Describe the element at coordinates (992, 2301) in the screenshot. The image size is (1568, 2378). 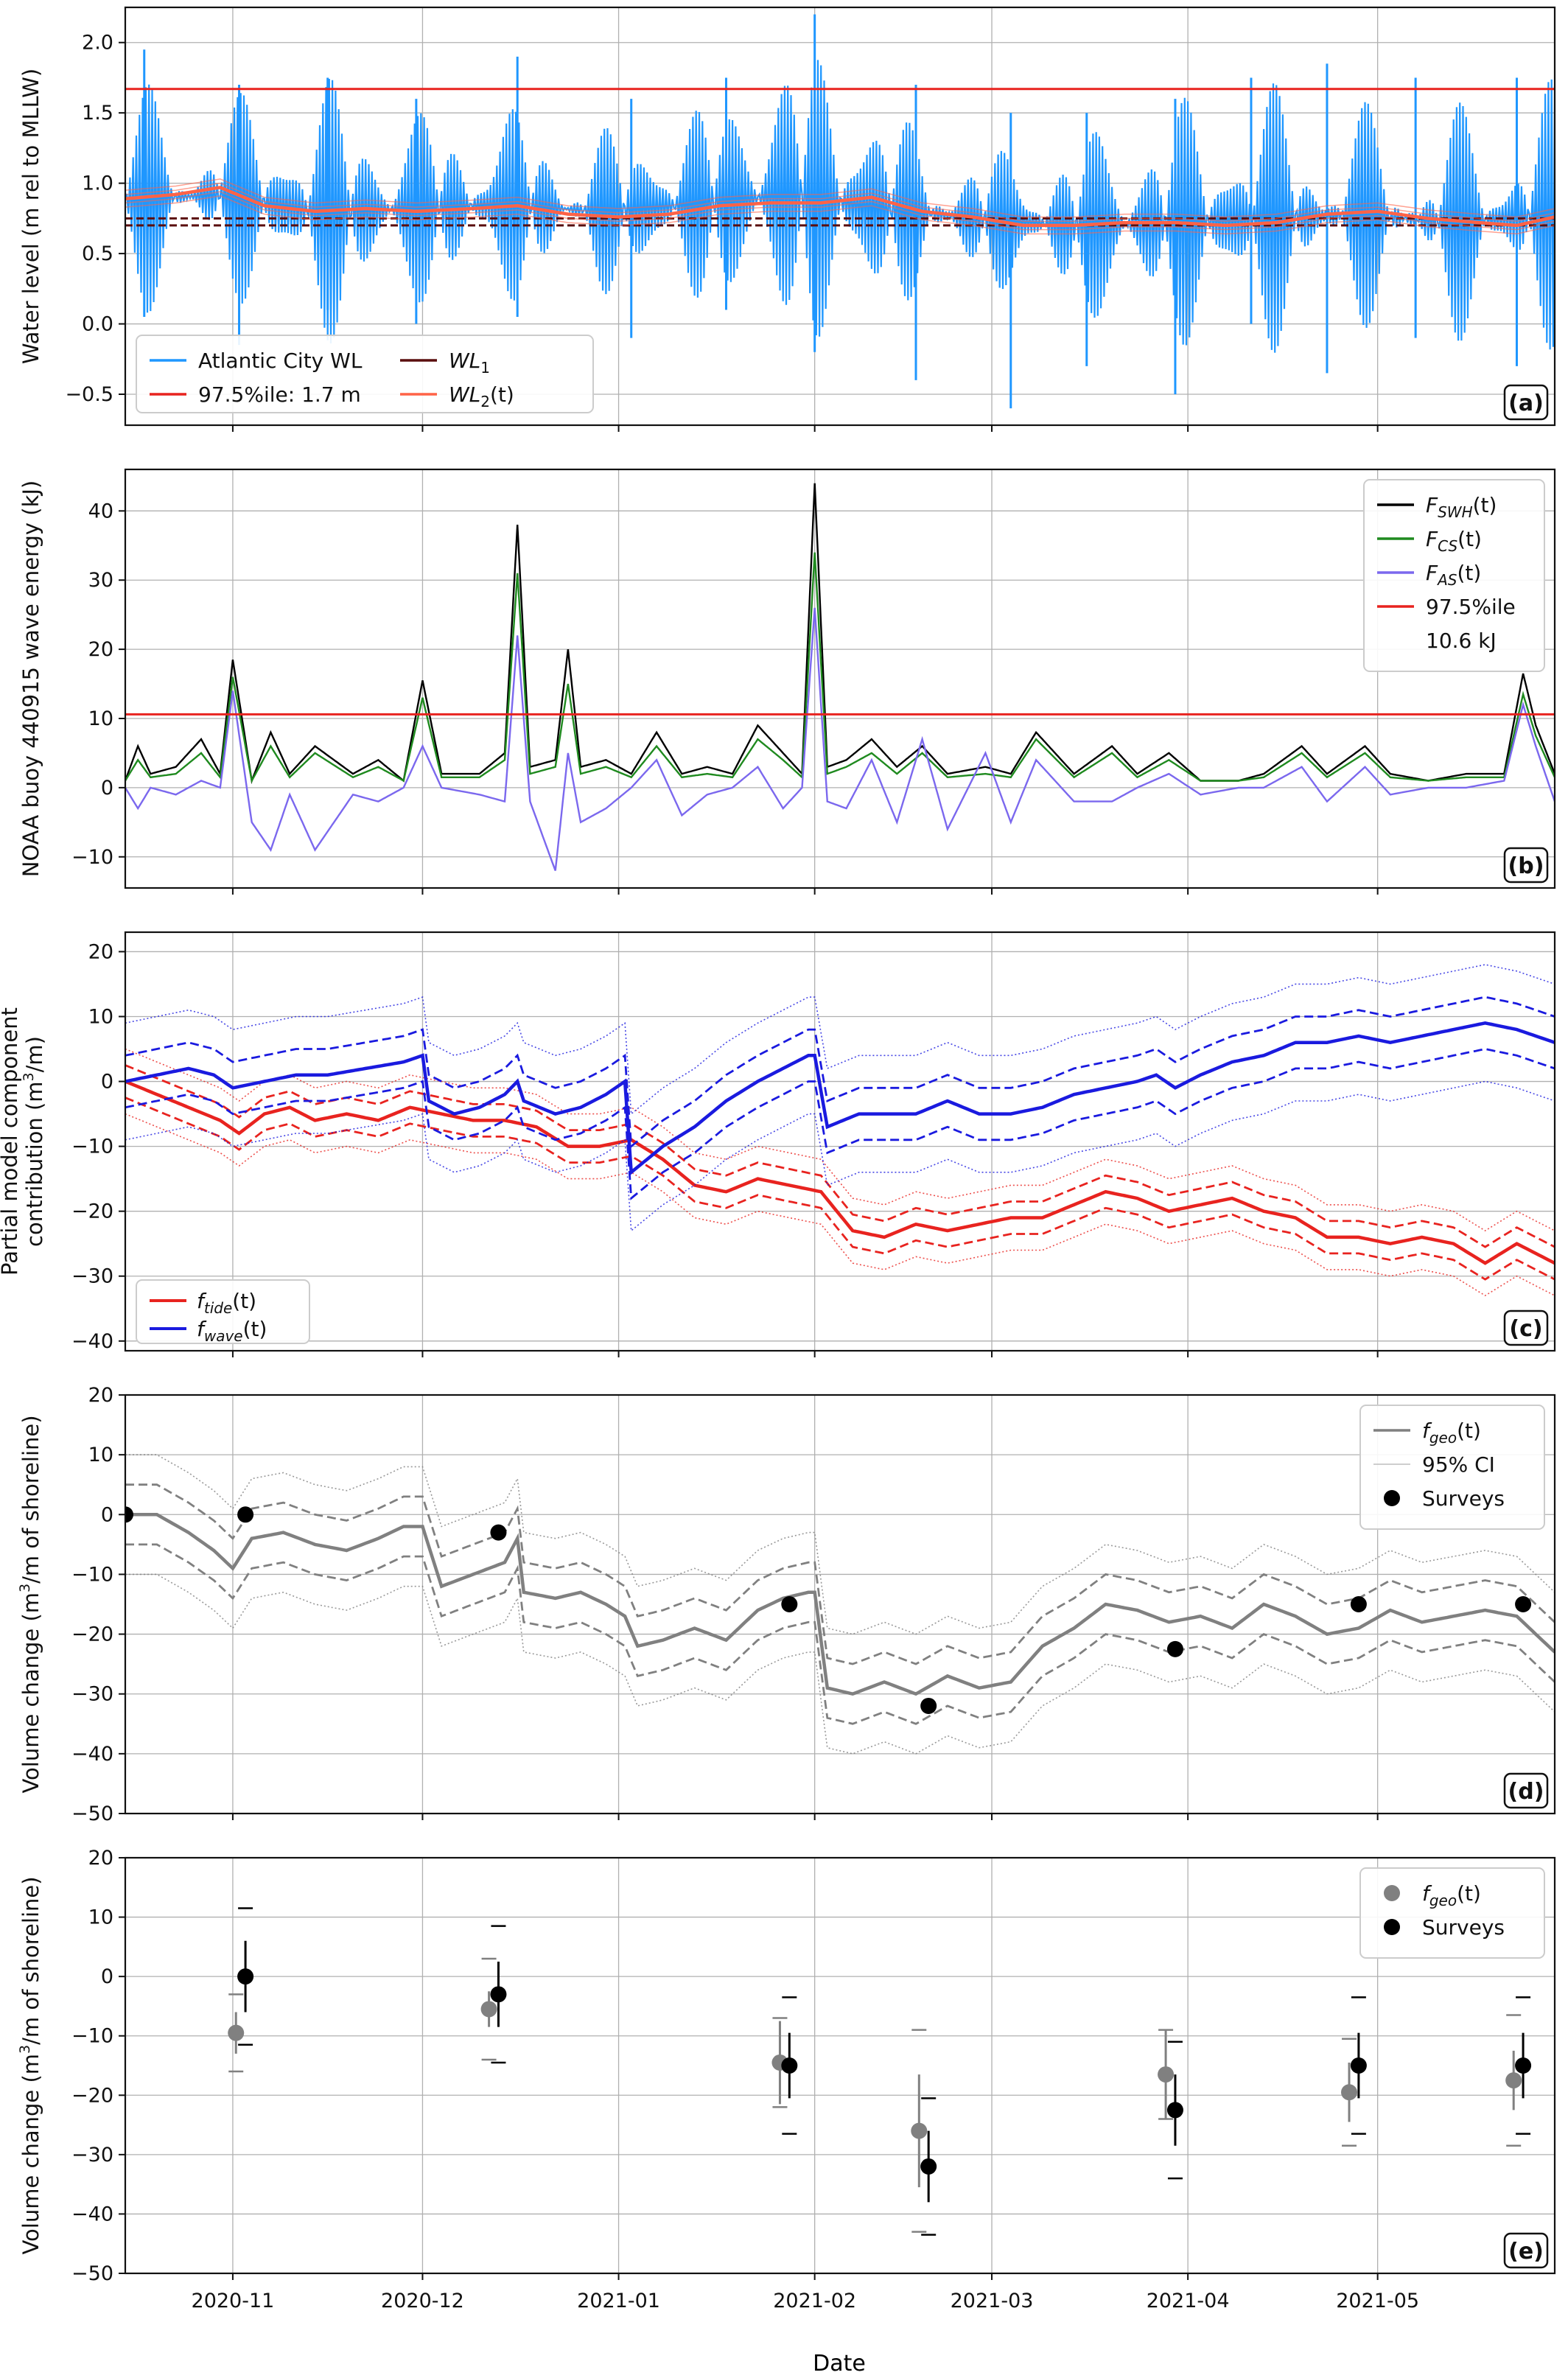
I see `x-tick-label: 2021-03` at that location.